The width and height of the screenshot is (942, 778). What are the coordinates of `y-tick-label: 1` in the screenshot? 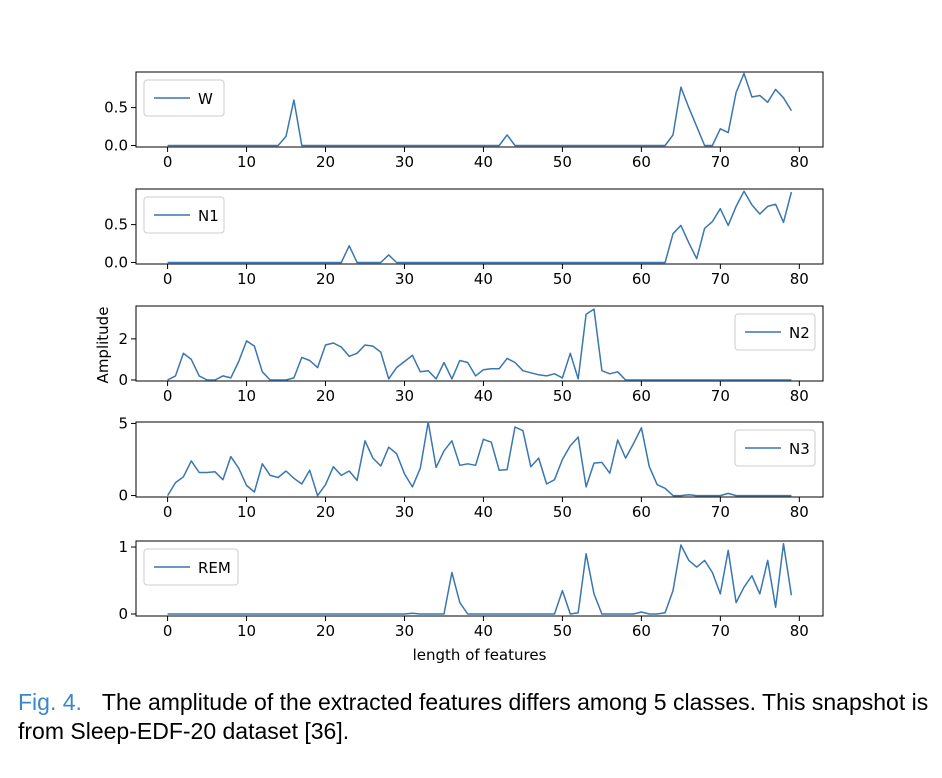 It's located at (123, 547).